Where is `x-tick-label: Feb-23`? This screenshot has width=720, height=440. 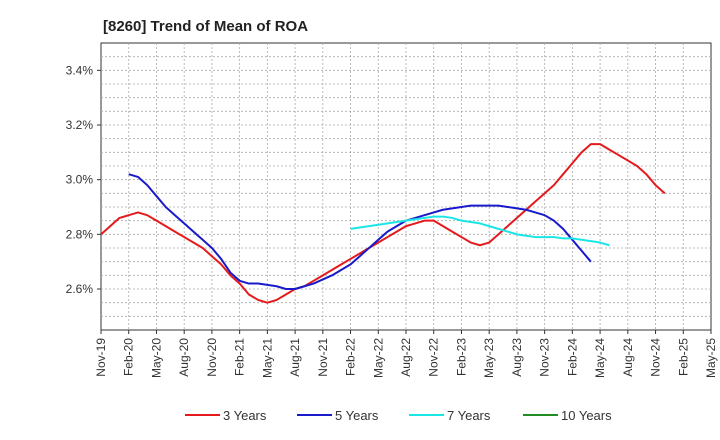 x-tick-label: Feb-23 is located at coordinates (461, 357).